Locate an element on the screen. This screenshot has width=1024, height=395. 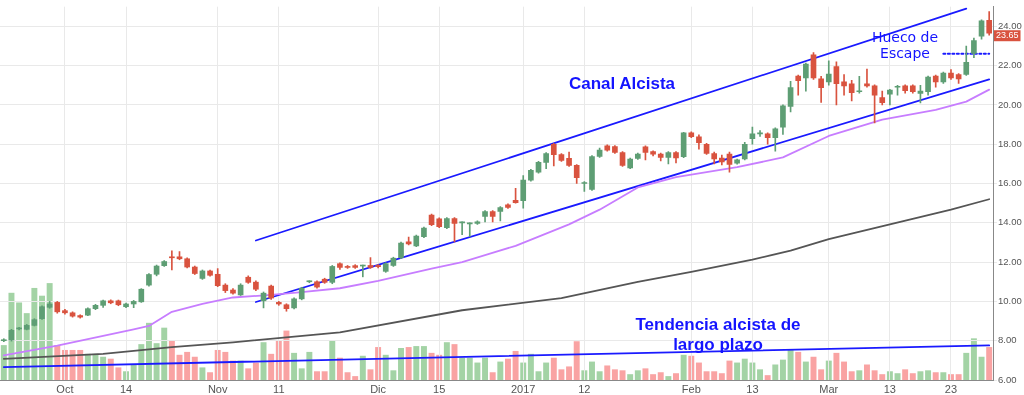
annotation: Tendencia alcista de largo plazo is located at coordinates (718, 335).